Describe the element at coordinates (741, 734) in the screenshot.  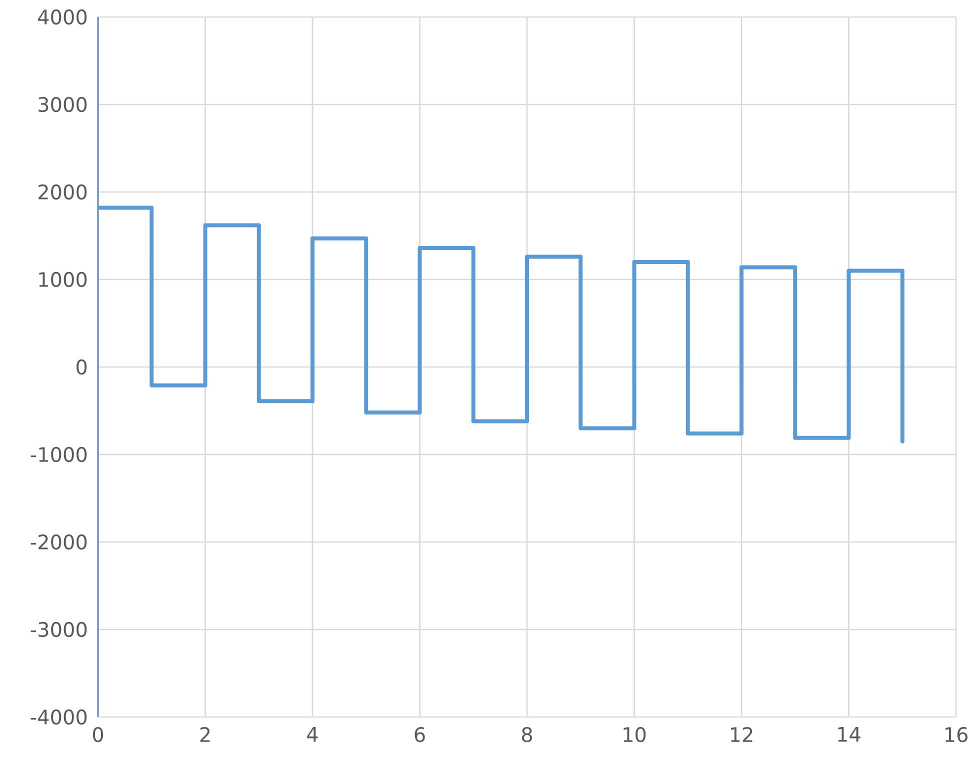
I see `x-tick-label: 12` at that location.